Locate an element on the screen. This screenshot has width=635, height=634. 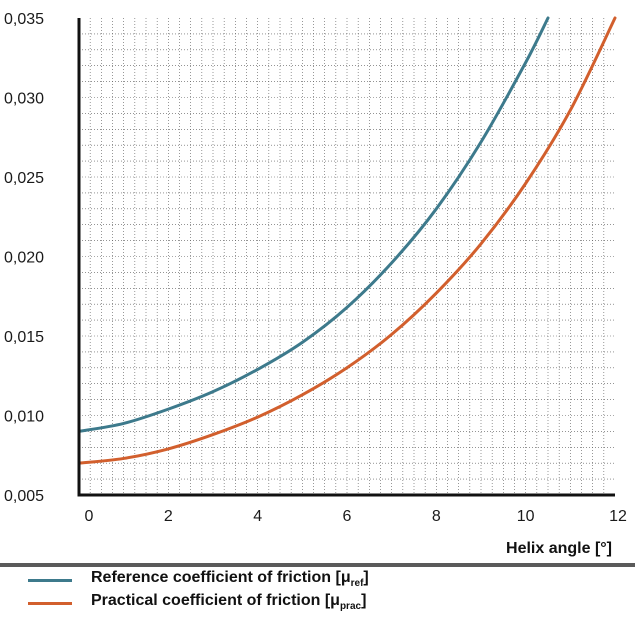
x-tick-labels: 0 2 4 6 8 10 12 is located at coordinates (356, 516).